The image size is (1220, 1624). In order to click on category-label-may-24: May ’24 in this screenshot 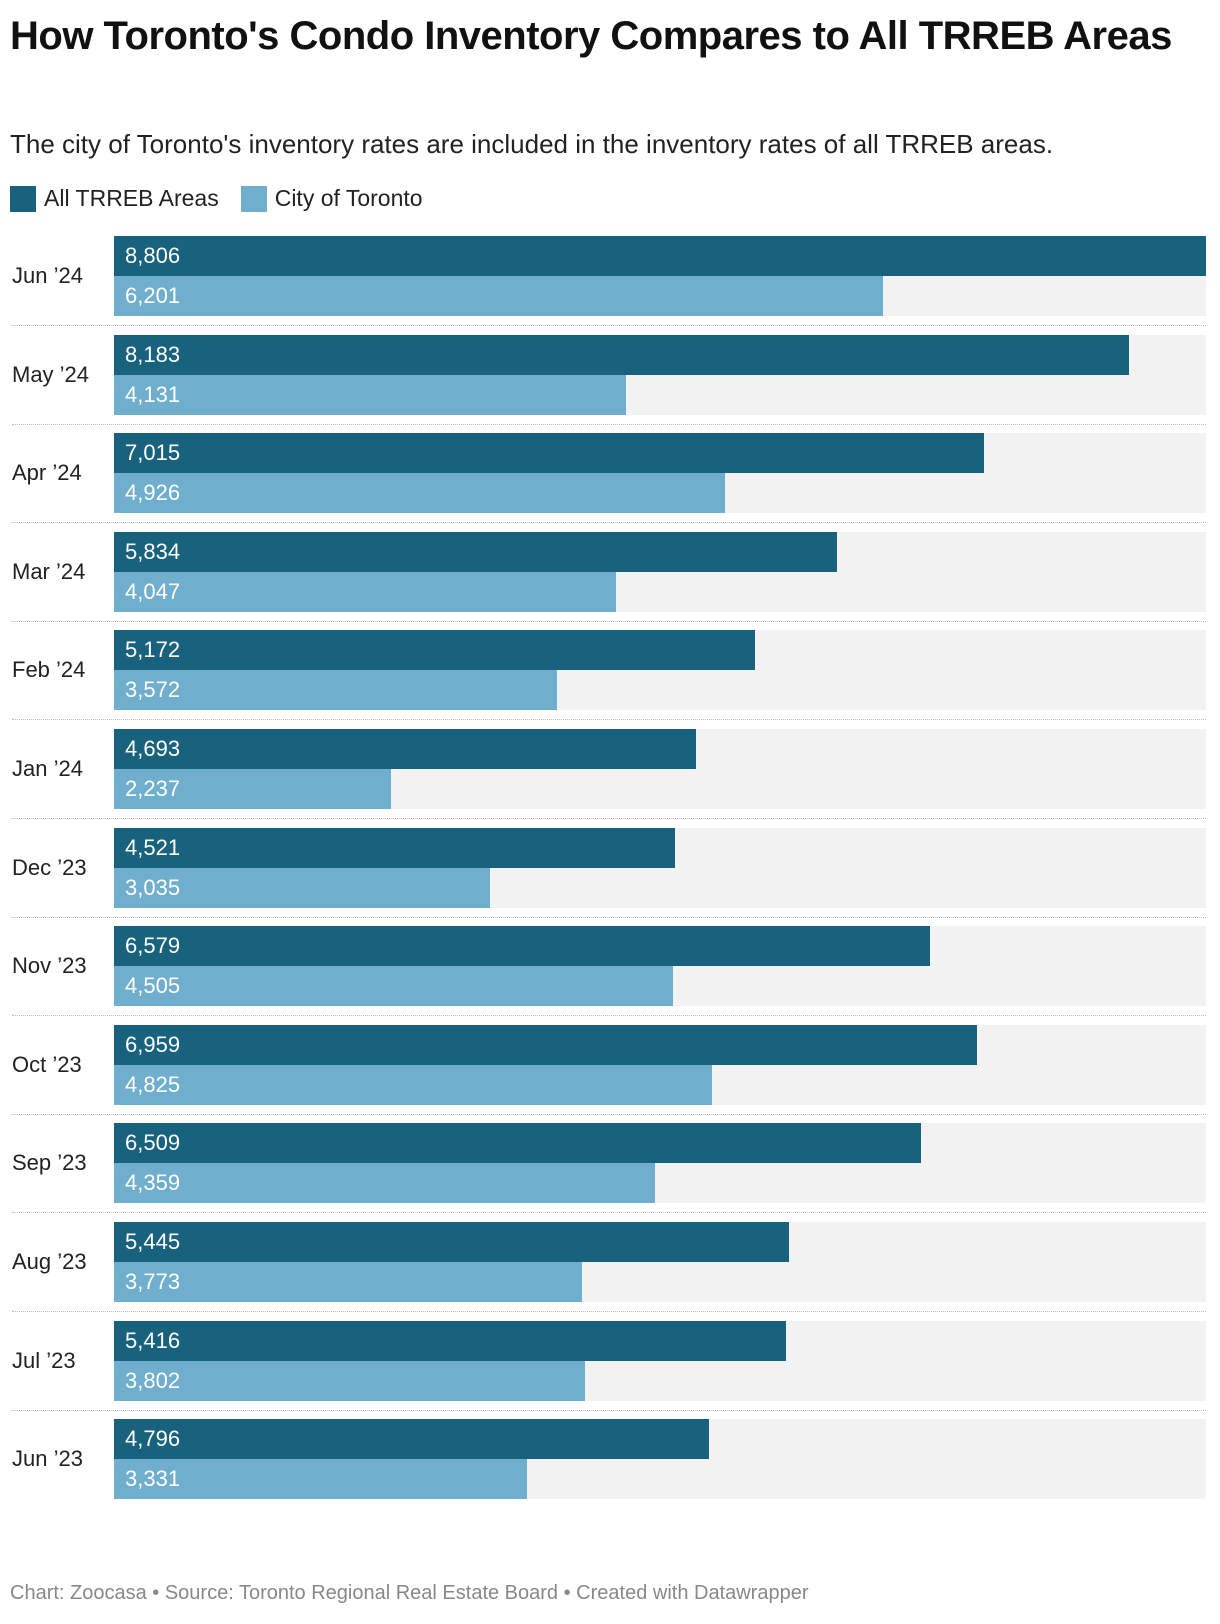, I will do `click(51, 374)`.